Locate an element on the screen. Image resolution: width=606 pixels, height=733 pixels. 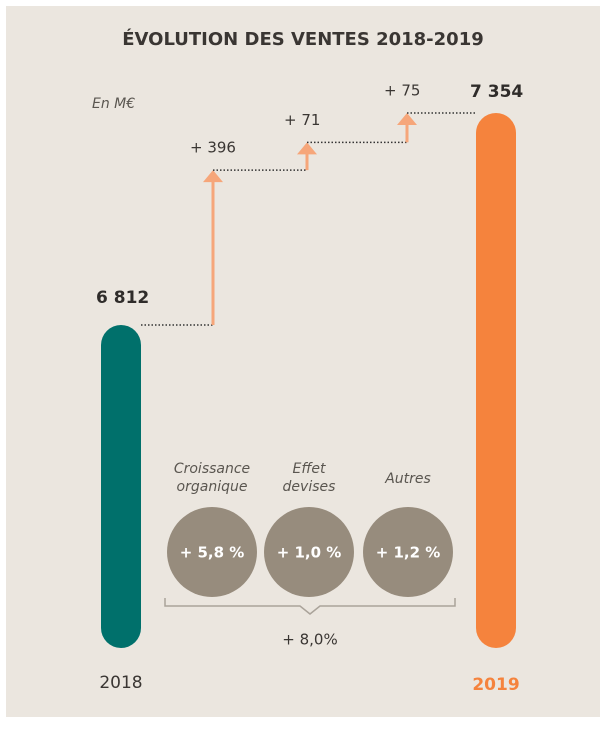
value-label: 7 354 is located at coordinates (496, 92).